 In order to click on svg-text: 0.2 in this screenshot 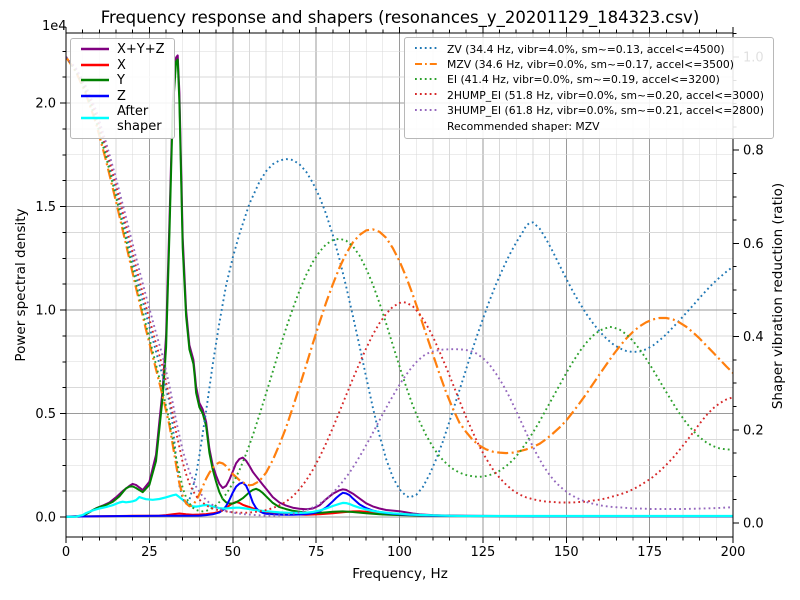, I will do `click(753, 430)`.